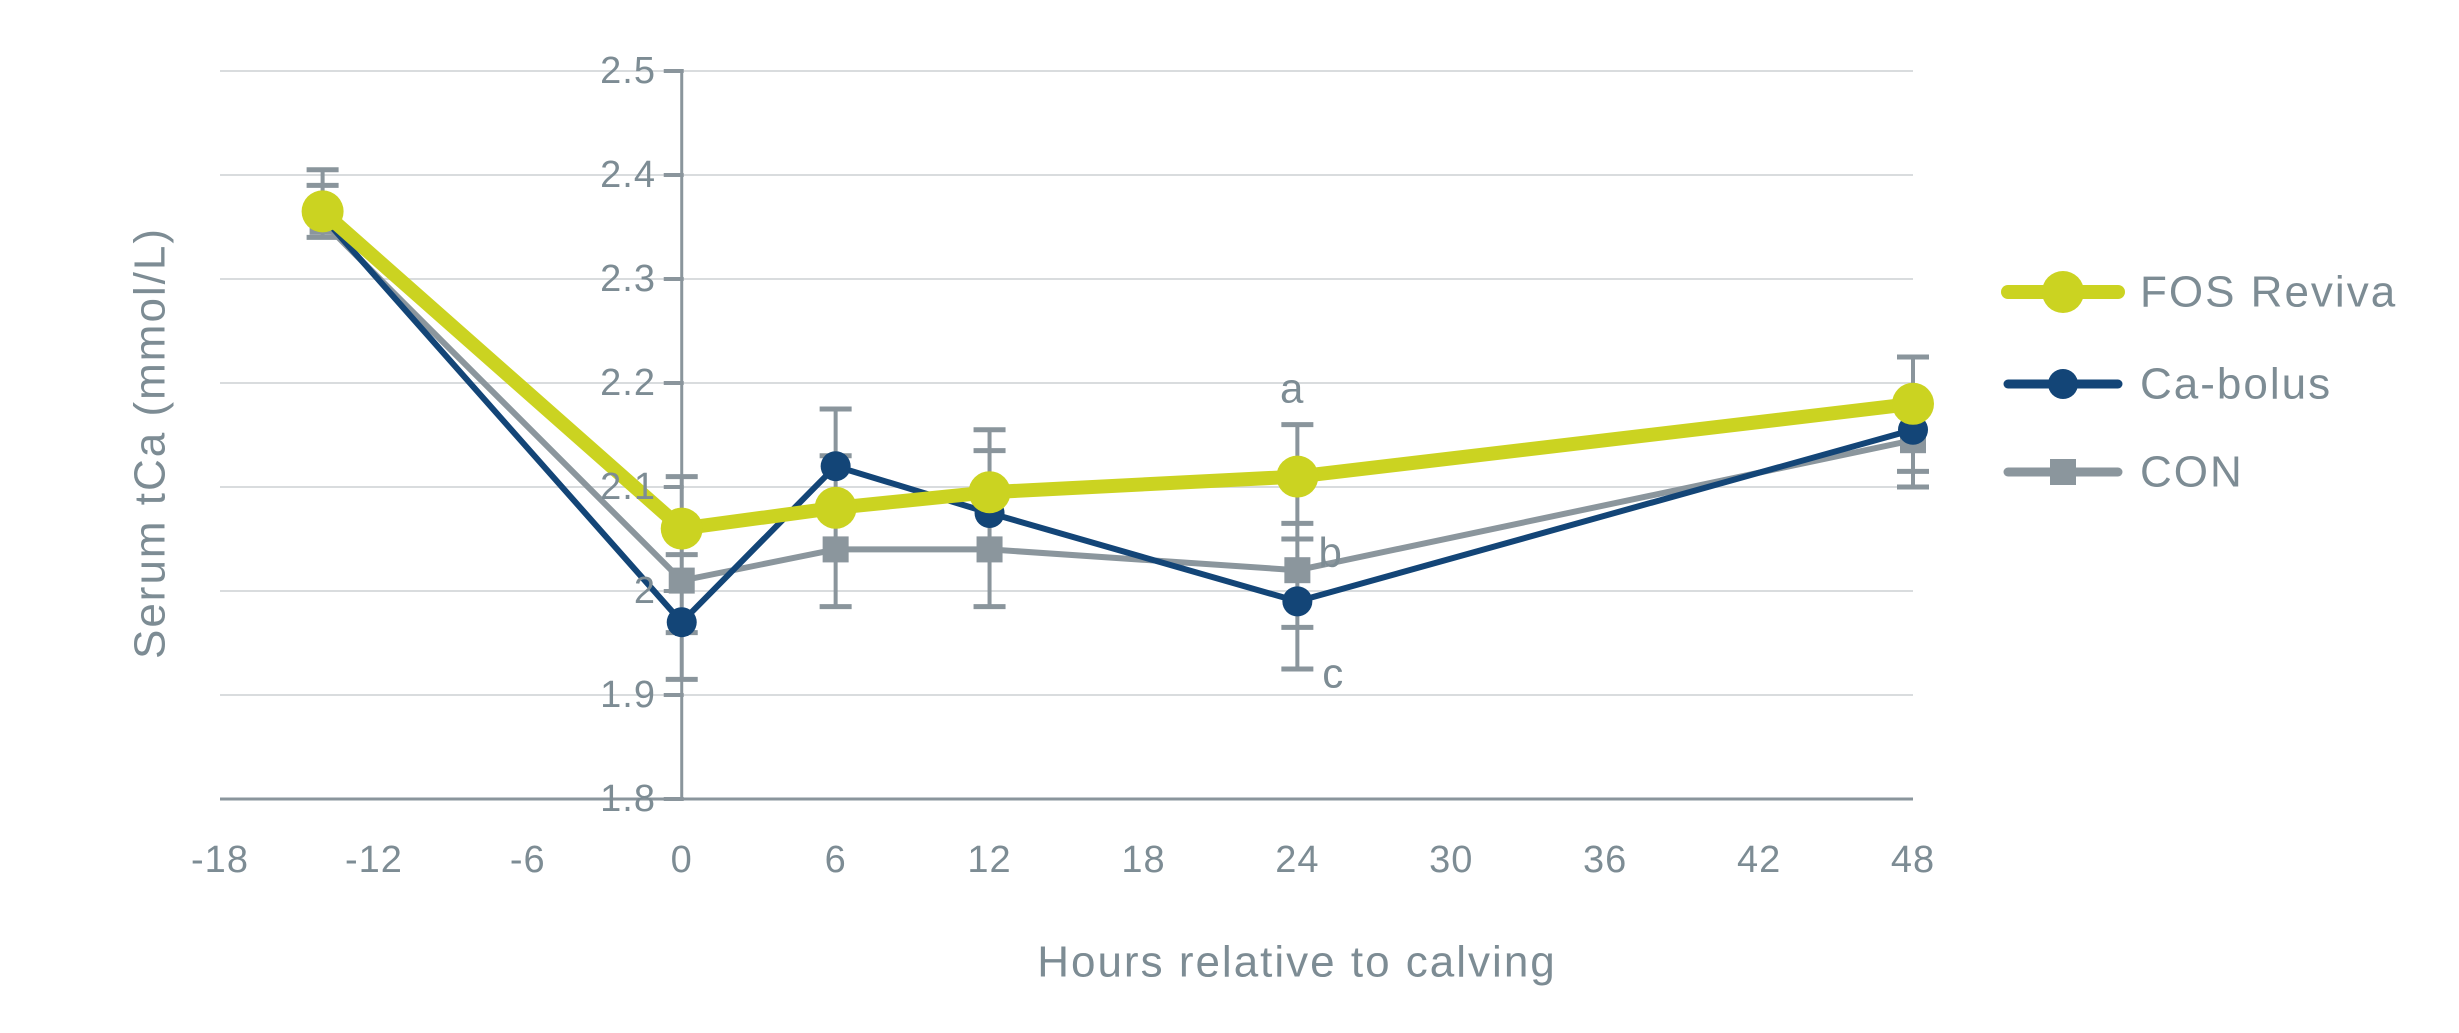 Image resolution: width=2459 pixels, height=1033 pixels. I want to click on y-tick-label: 2.3, so click(628, 279).